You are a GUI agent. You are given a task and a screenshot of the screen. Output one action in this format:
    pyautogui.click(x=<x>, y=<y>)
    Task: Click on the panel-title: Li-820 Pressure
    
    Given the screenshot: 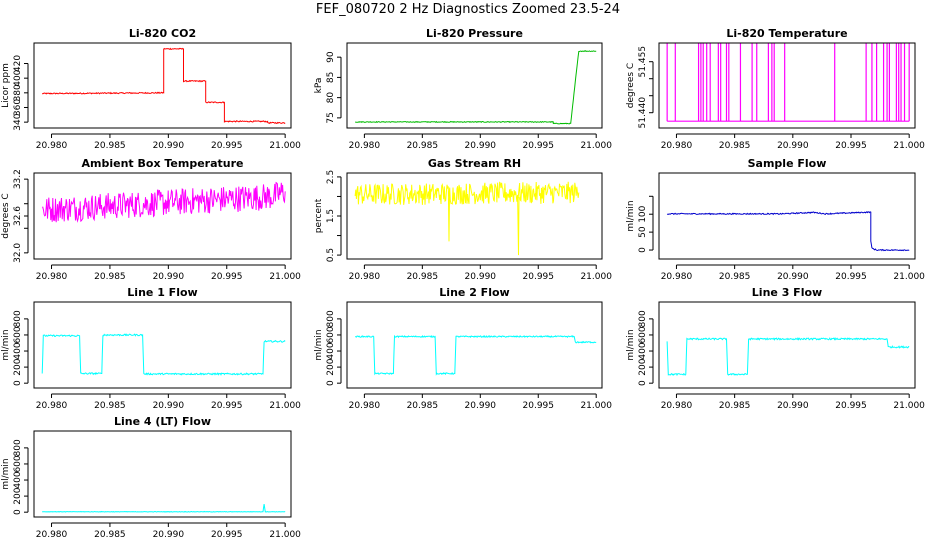 What is the action you would take?
    pyautogui.click(x=474, y=33)
    